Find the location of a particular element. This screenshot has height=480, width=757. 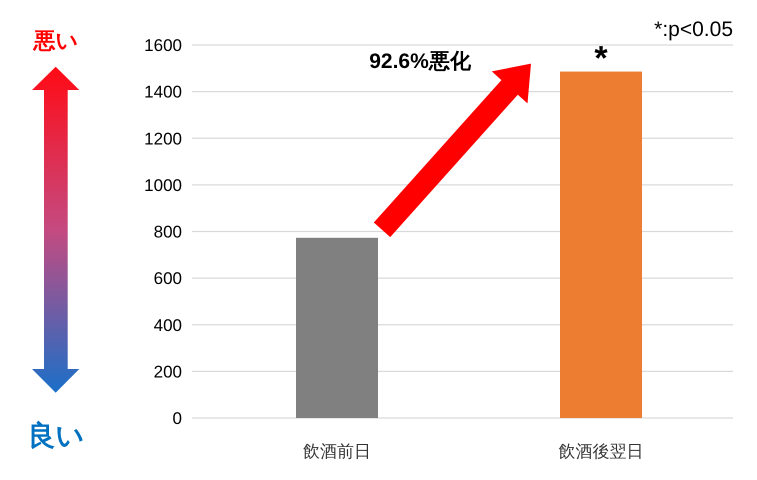

y-tick-label: 600 is located at coordinates (168, 278).